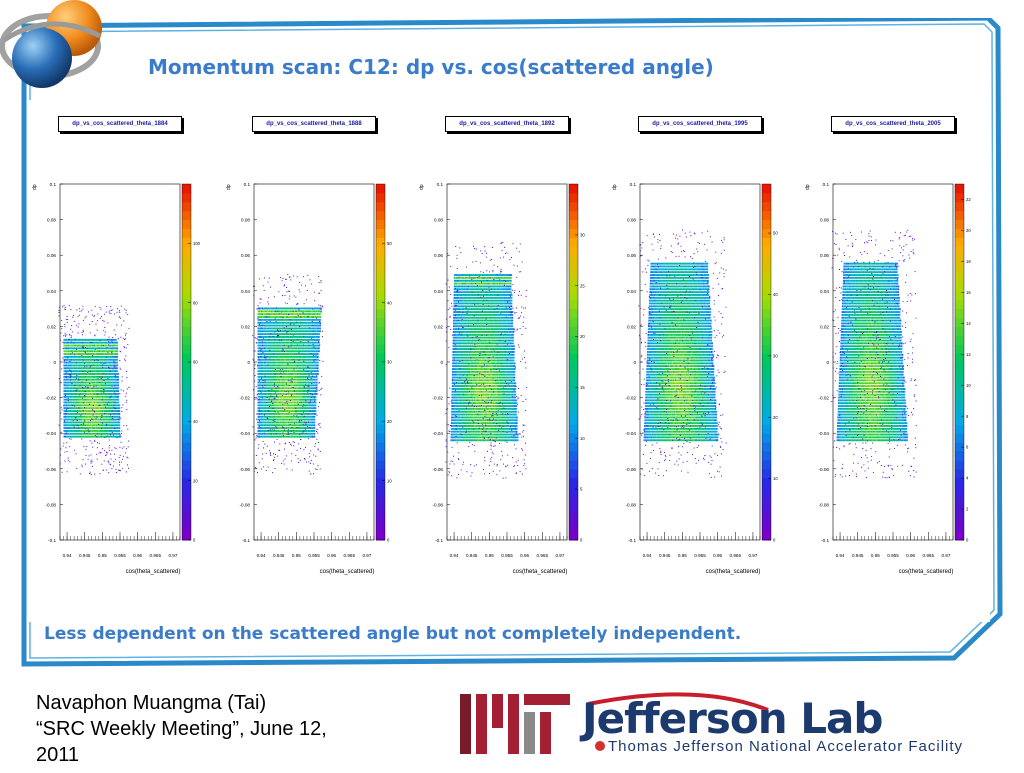  I want to click on histogram-title: dp_vs_cos_scattered_theta_1884, so click(120, 124).